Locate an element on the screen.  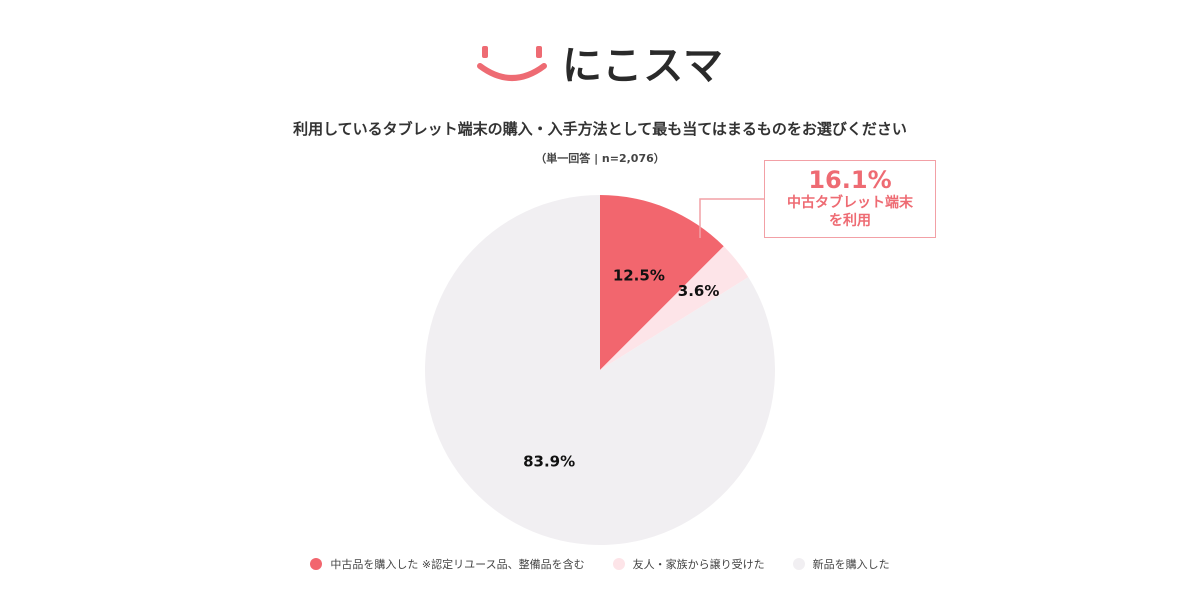
chart-subtitle: （単一回答 | n=2,076） is located at coordinates (600, 158).